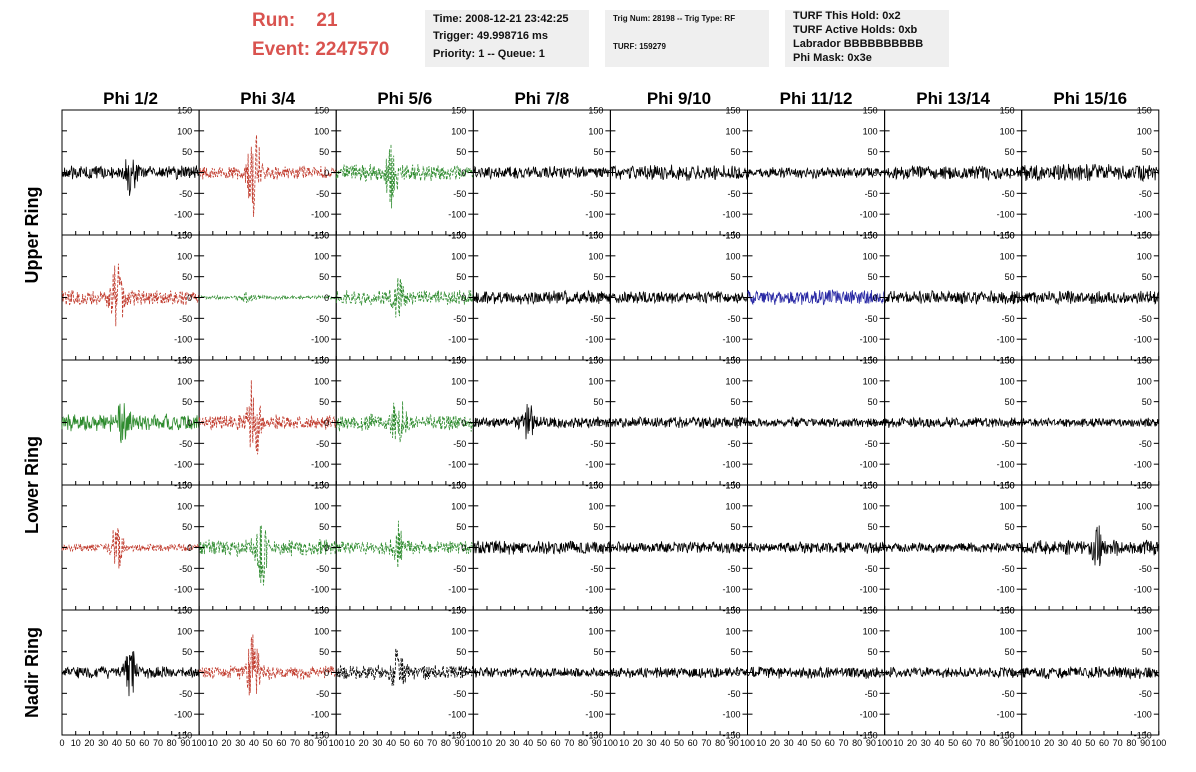  Describe the element at coordinates (489, 54) in the screenshot. I see `priority-text: Priority: 1 -- Queue: 1` at that location.